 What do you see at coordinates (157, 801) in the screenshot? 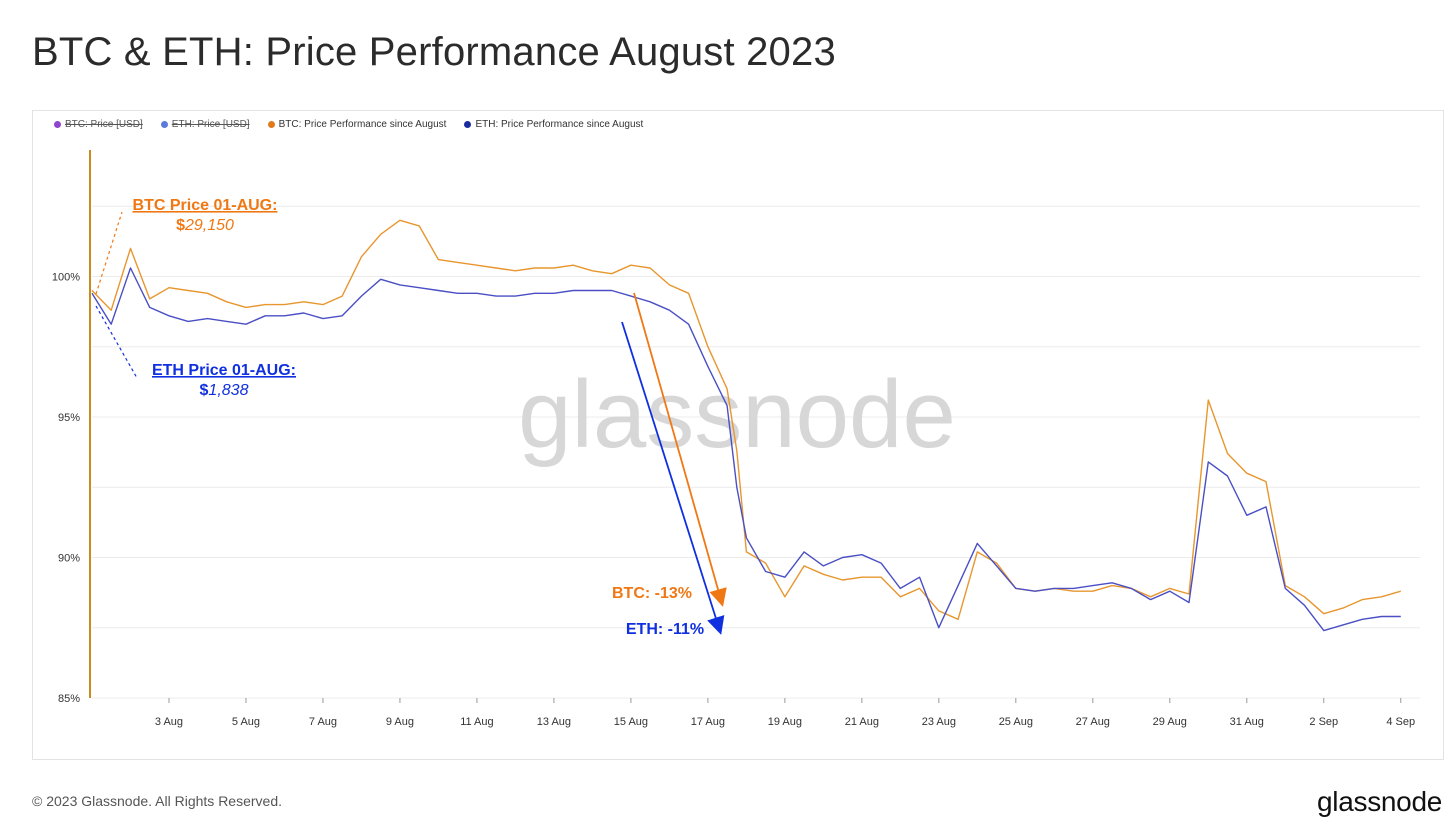
I see `copyright-footer: © 2023 Glassnode. All Rights Reserved.` at bounding box center [157, 801].